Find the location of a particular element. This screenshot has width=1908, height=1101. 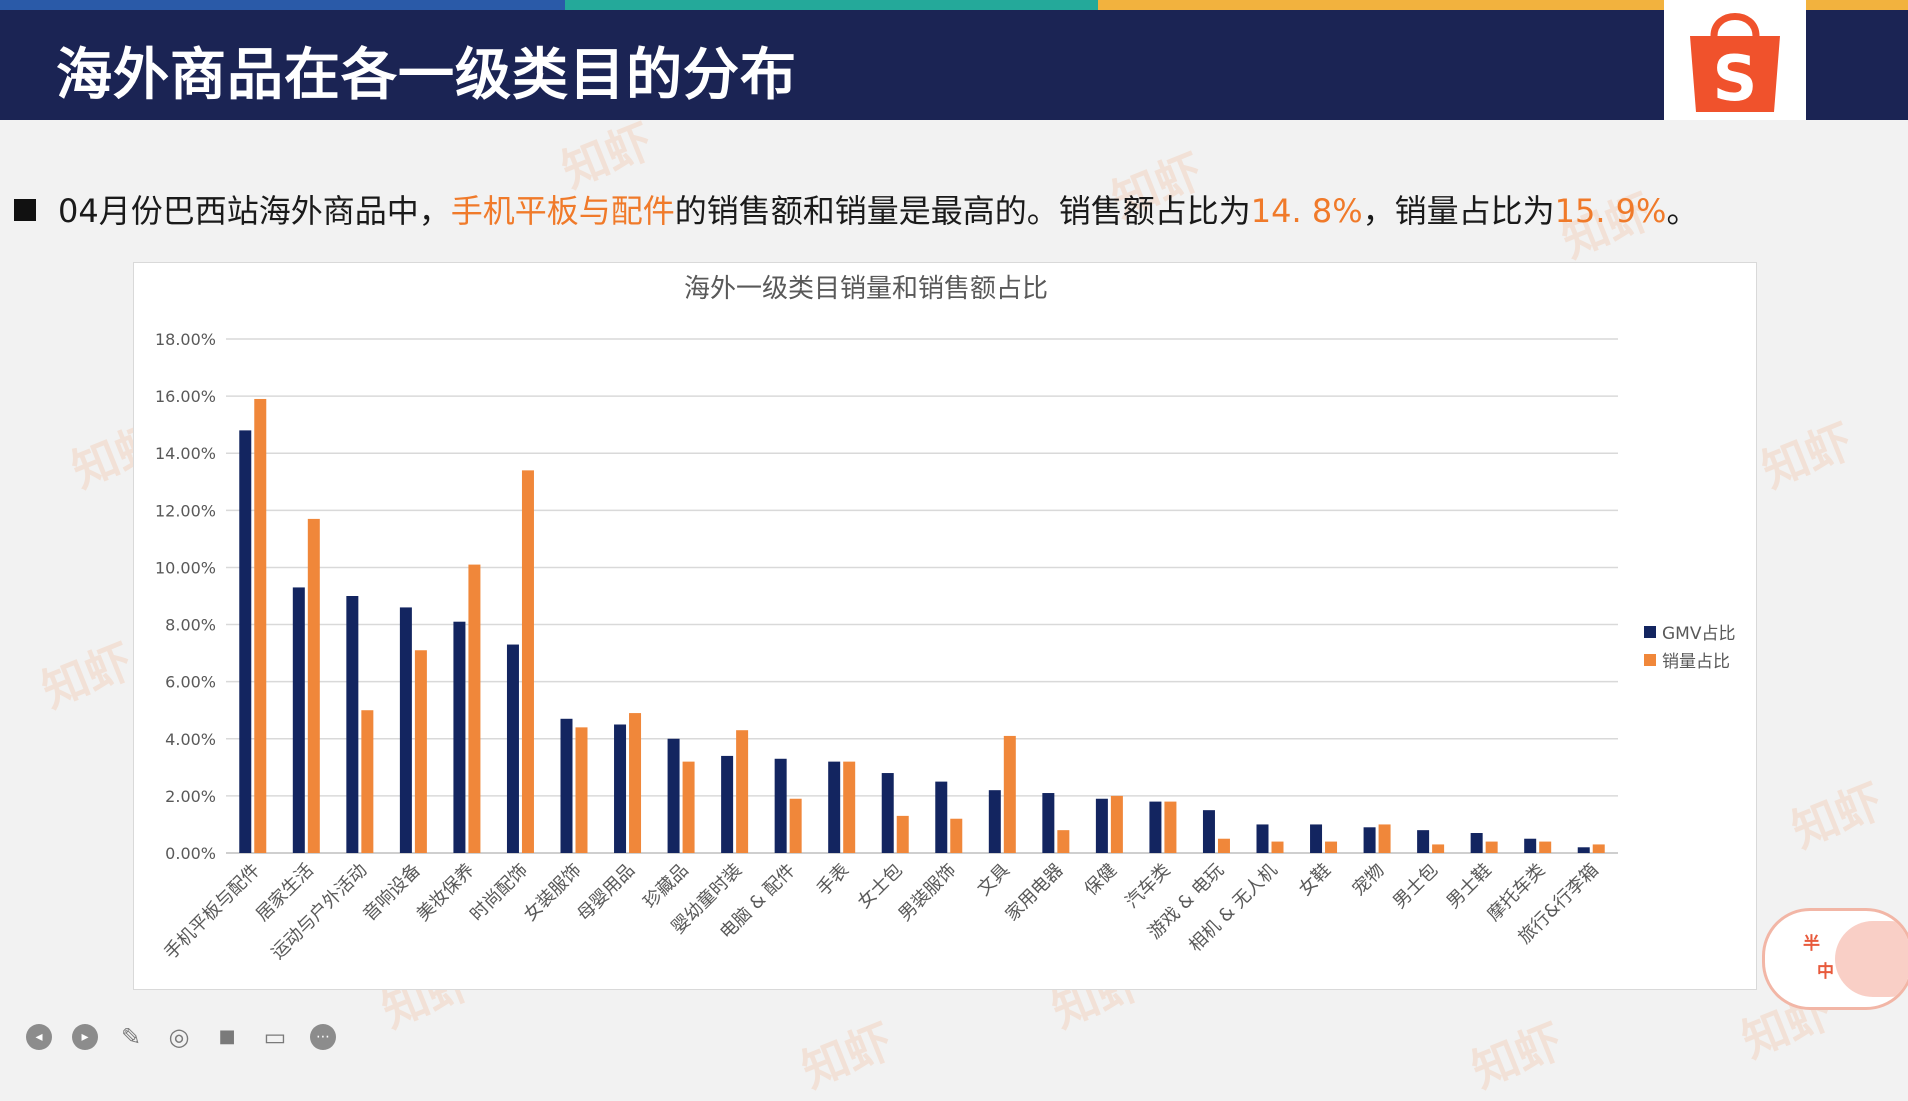

pen-icon: ✎ is located at coordinates (131, 1037).